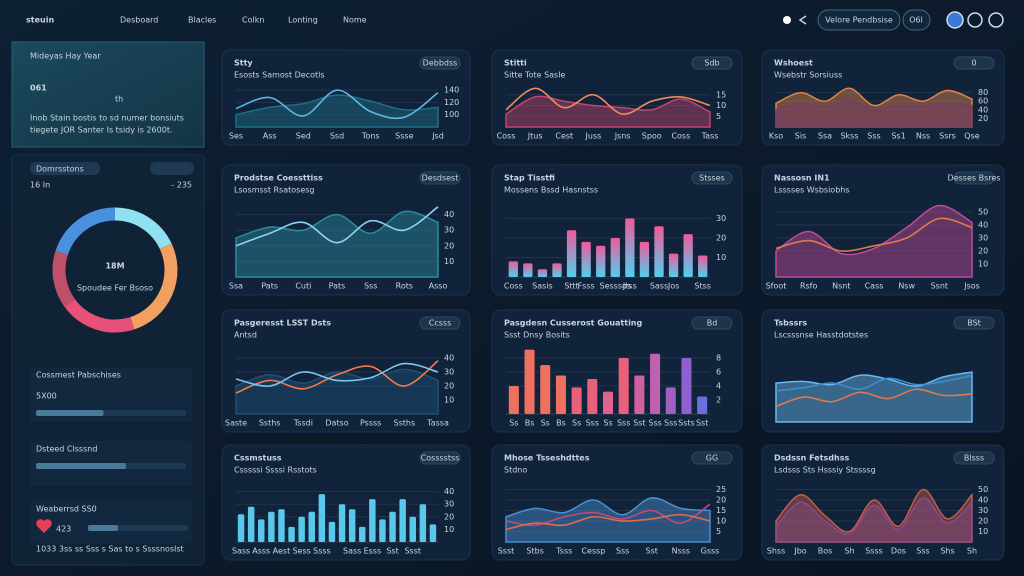 The height and width of the screenshot is (576, 1024). What do you see at coordinates (108, 94) in the screenshot?
I see `hero-panel` at bounding box center [108, 94].